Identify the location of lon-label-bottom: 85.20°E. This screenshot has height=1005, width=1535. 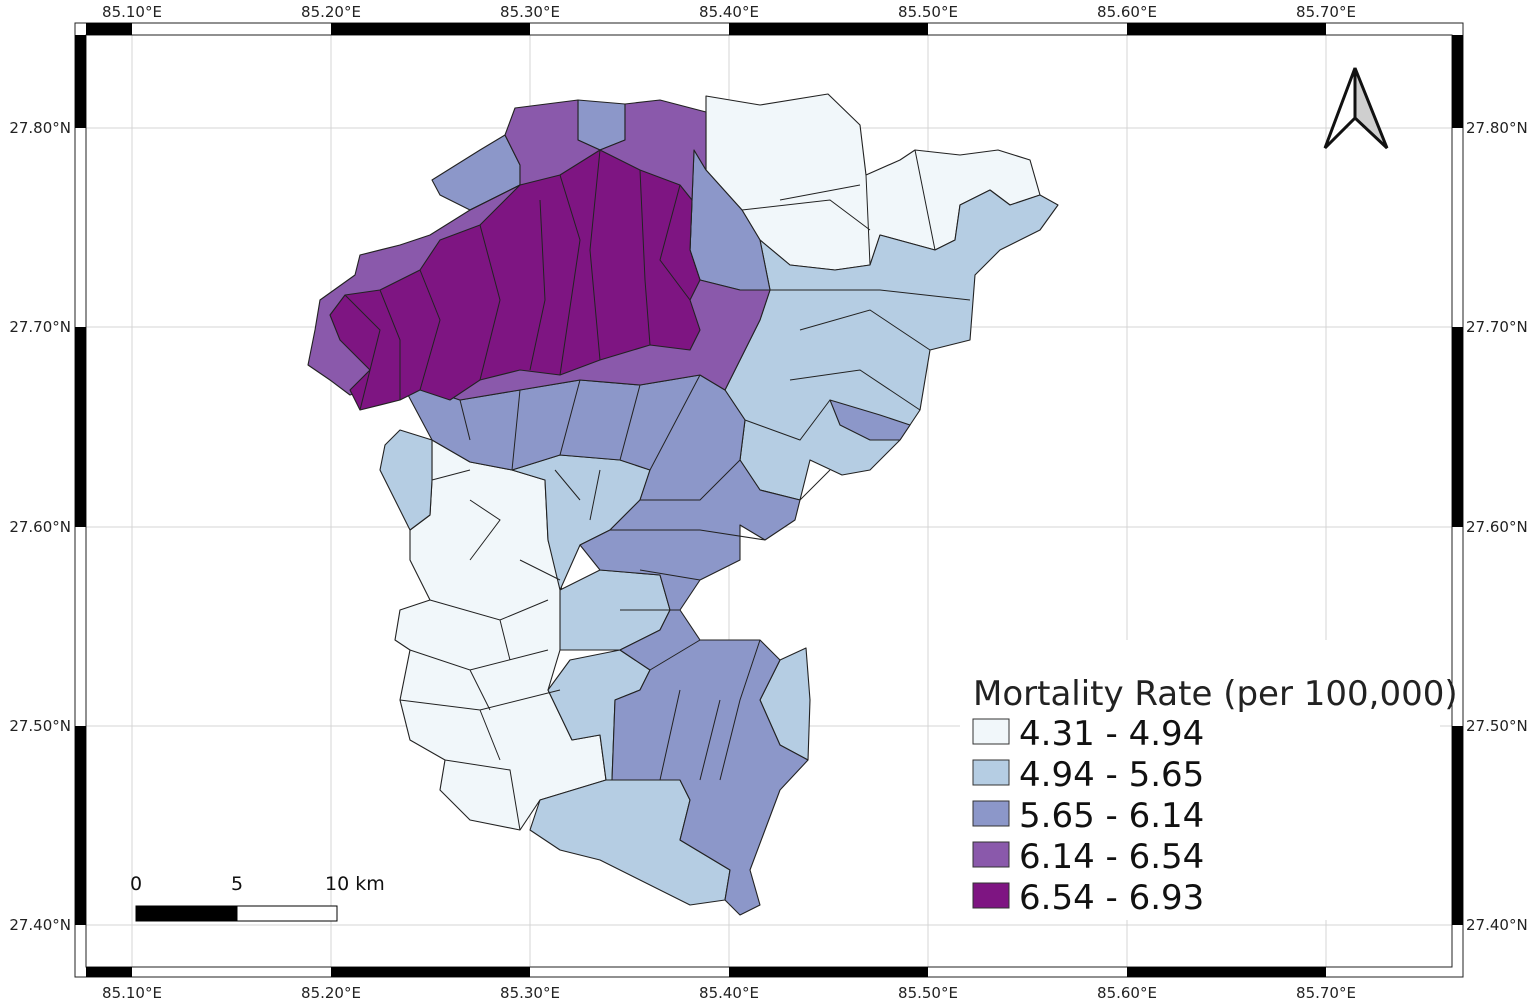
(331, 993).